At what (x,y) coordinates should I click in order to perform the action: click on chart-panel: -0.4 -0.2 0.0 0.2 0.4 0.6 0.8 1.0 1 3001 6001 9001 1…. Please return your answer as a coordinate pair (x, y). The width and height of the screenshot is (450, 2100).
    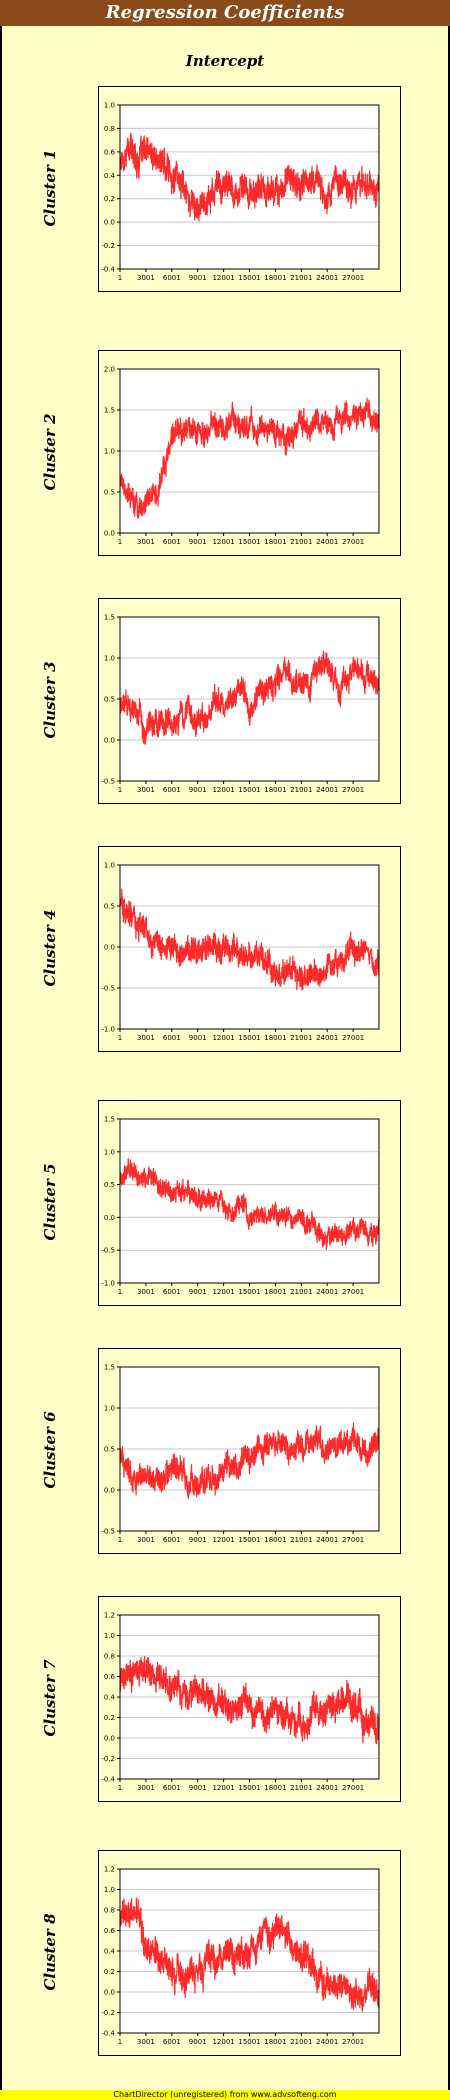
    Looking at the image, I should click on (249, 189).